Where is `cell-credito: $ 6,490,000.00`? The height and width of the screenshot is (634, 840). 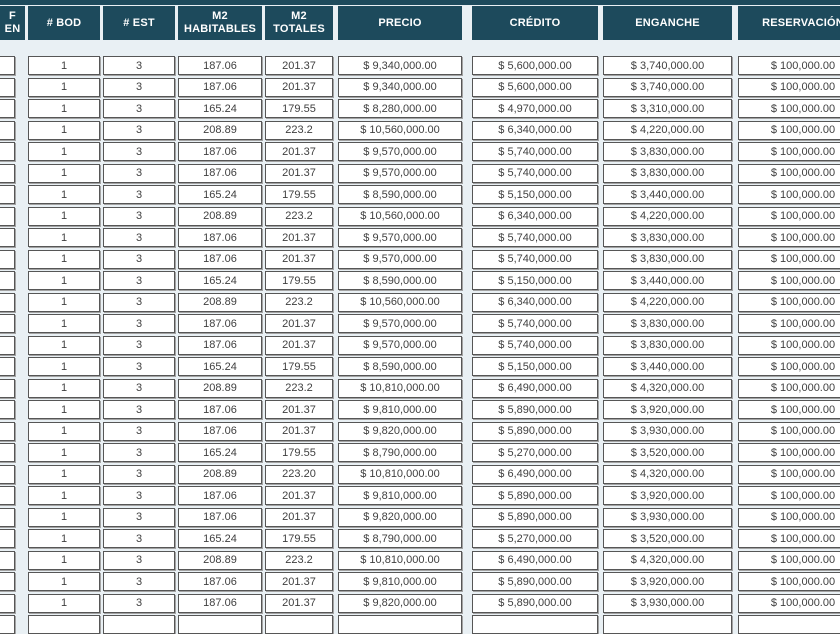
cell-credito: $ 6,490,000.00 is located at coordinates (535, 474).